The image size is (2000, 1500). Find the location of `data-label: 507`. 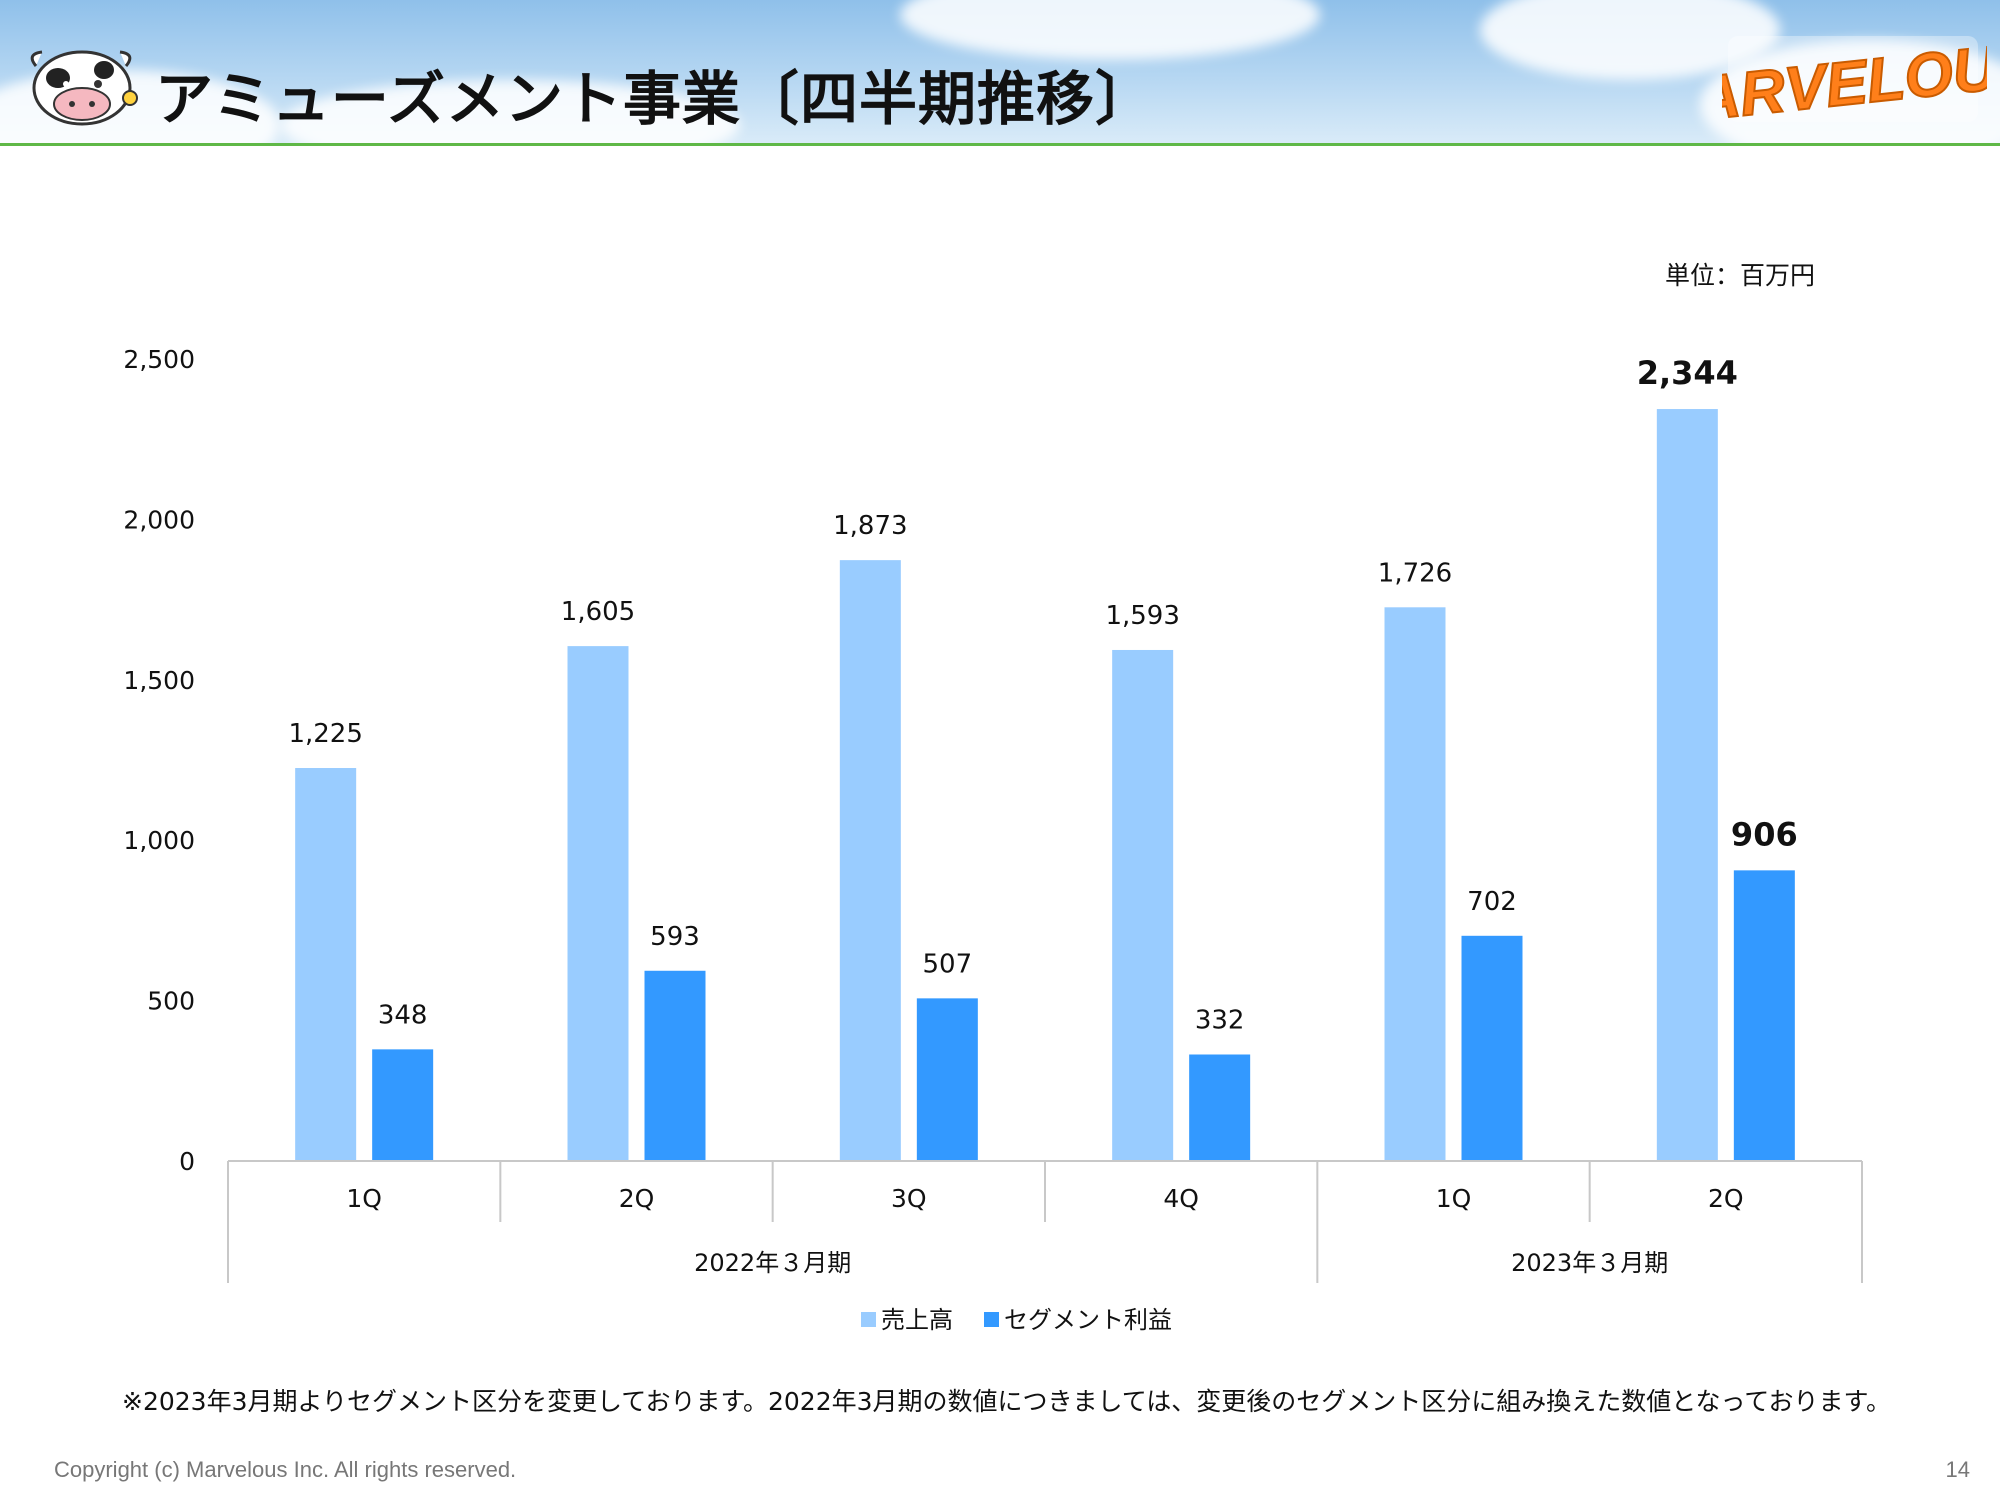

data-label: 507 is located at coordinates (948, 964).